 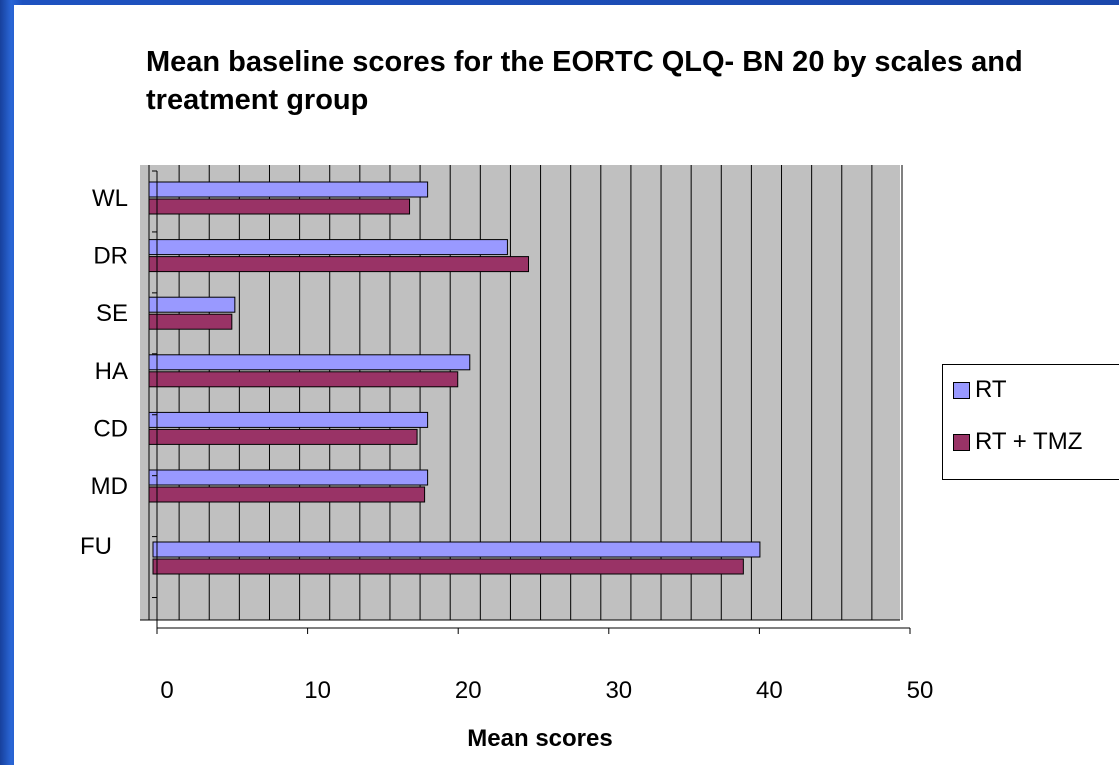 I want to click on bar-wl-rt-tmz, so click(x=279, y=206).